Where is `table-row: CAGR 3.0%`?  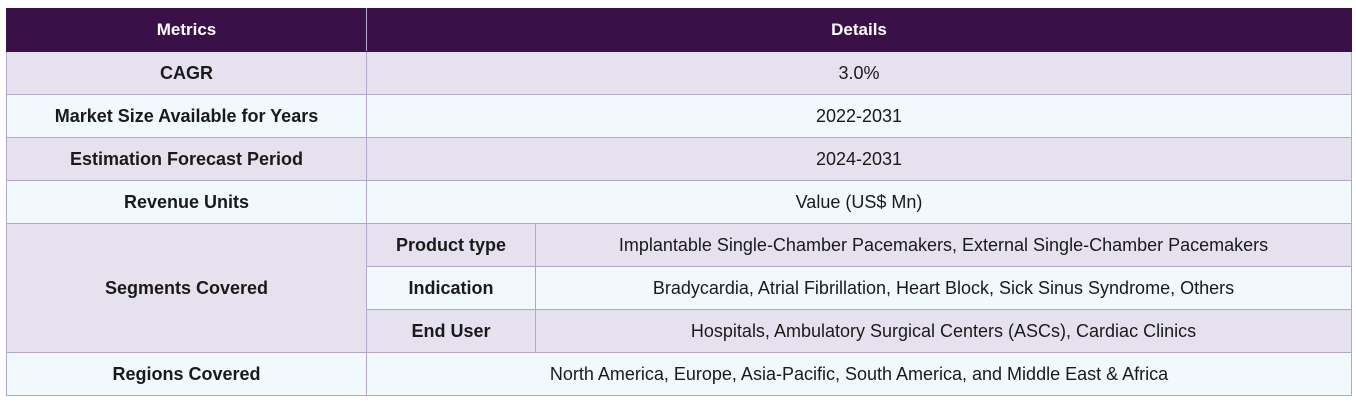 table-row: CAGR 3.0% is located at coordinates (679, 73).